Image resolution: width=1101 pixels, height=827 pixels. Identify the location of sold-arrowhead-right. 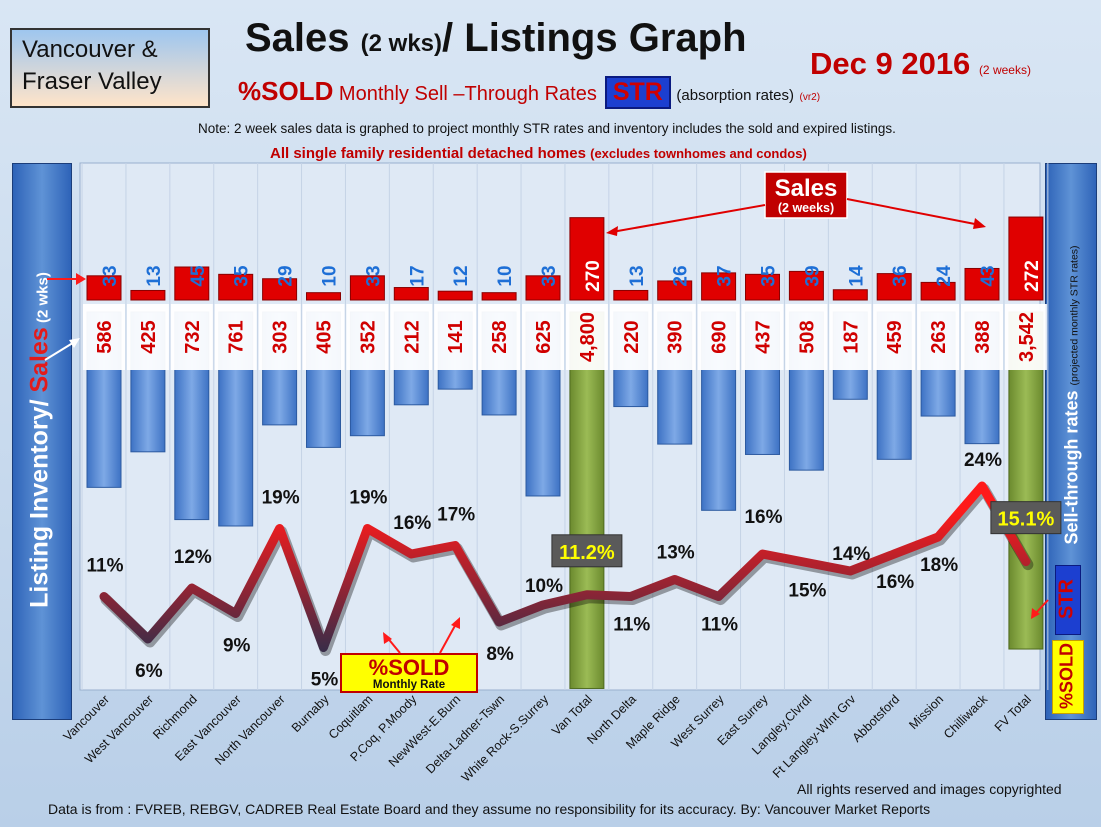
(455, 623).